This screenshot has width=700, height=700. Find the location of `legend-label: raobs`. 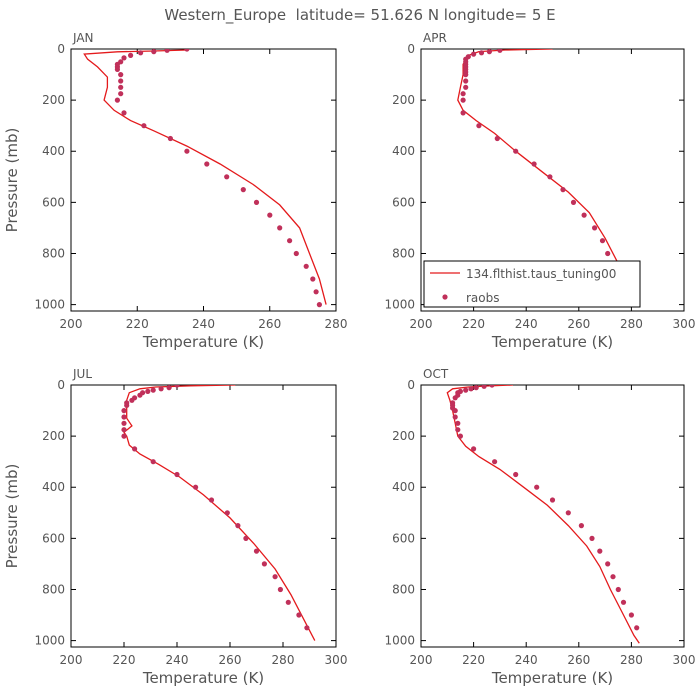

legend-label: raobs is located at coordinates (483, 298).